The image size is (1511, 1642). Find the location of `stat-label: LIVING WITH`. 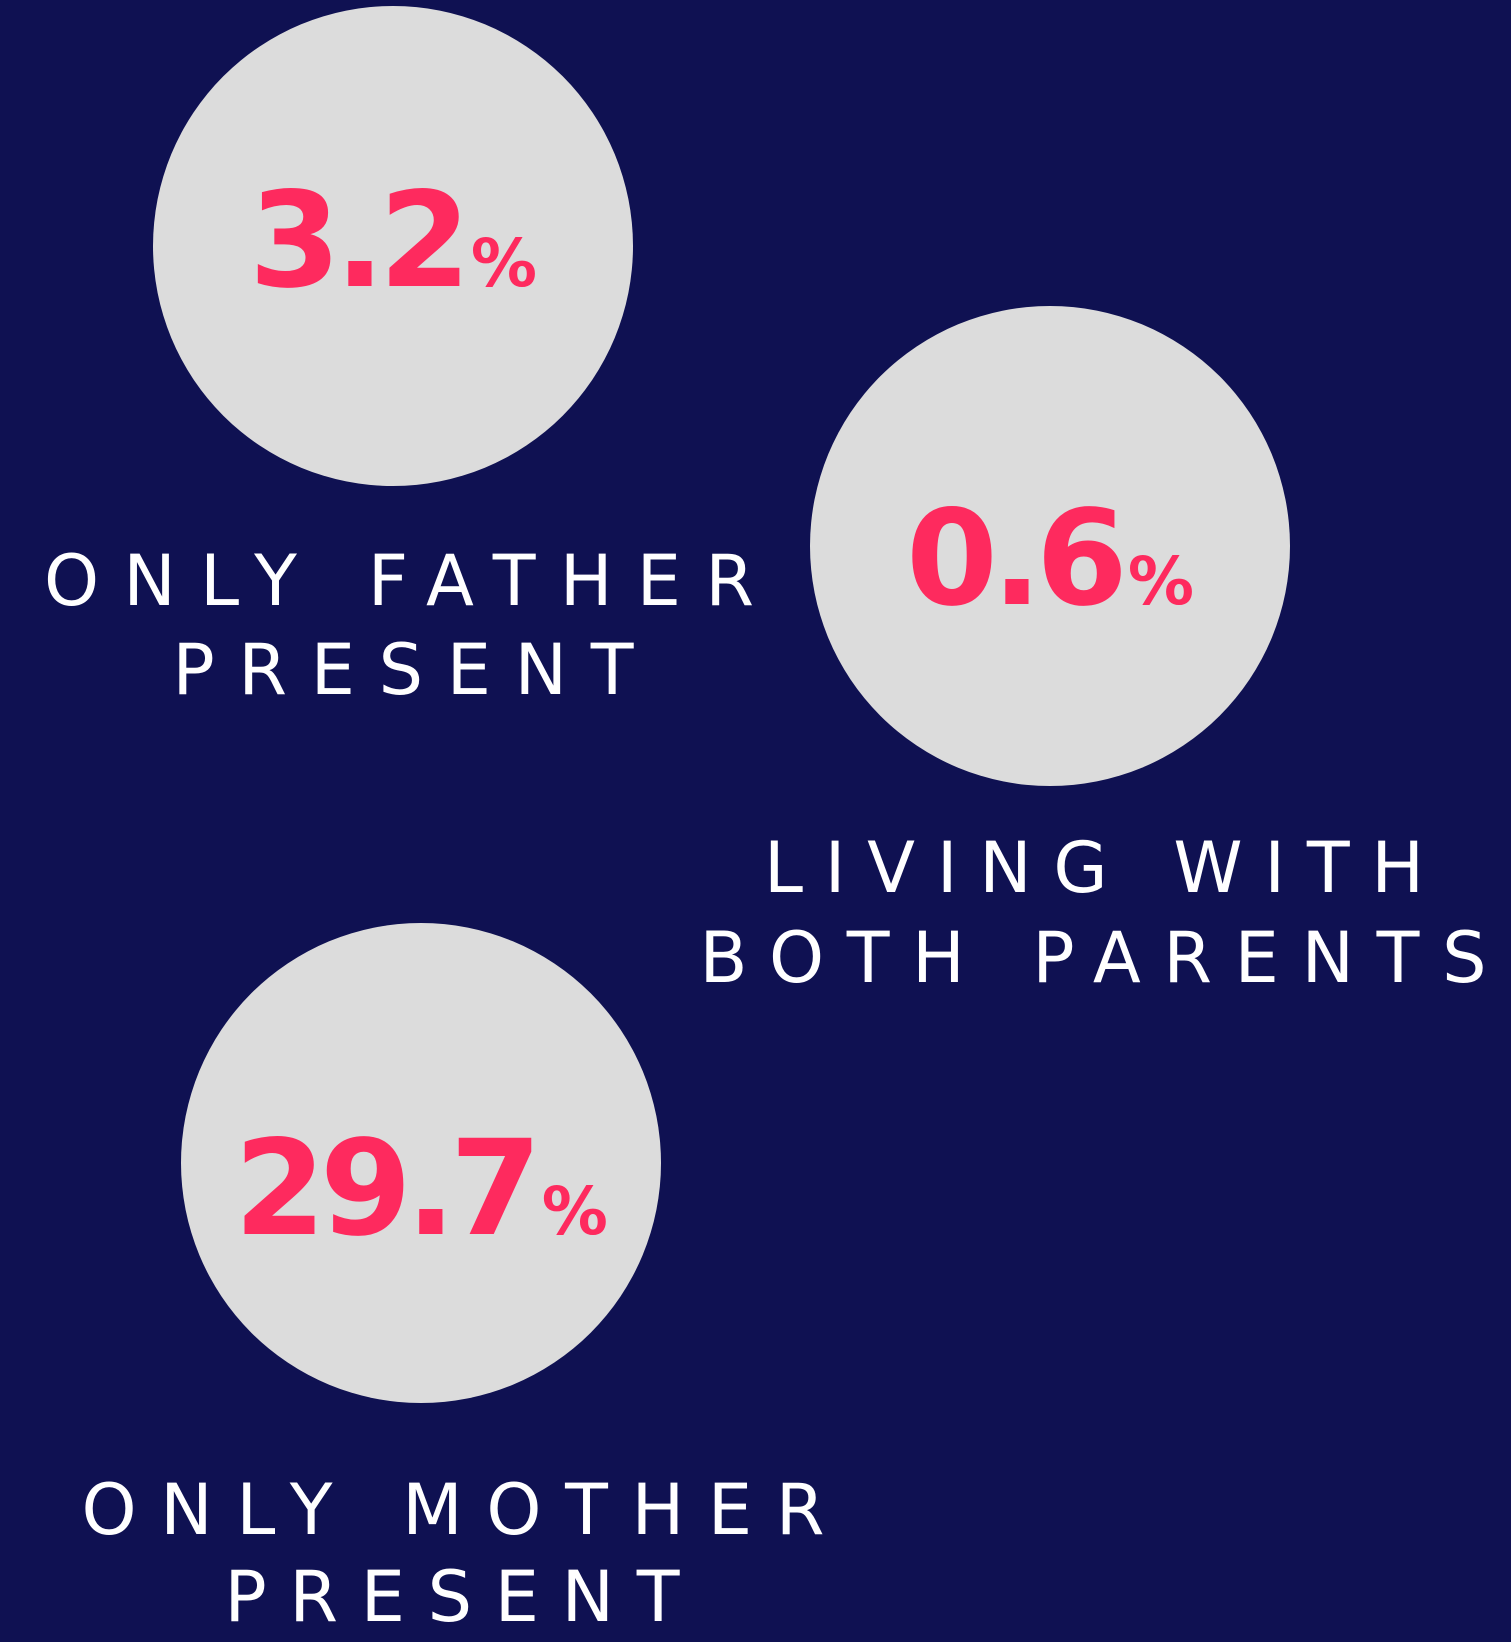

stat-label: LIVING WITH is located at coordinates (1094, 868).